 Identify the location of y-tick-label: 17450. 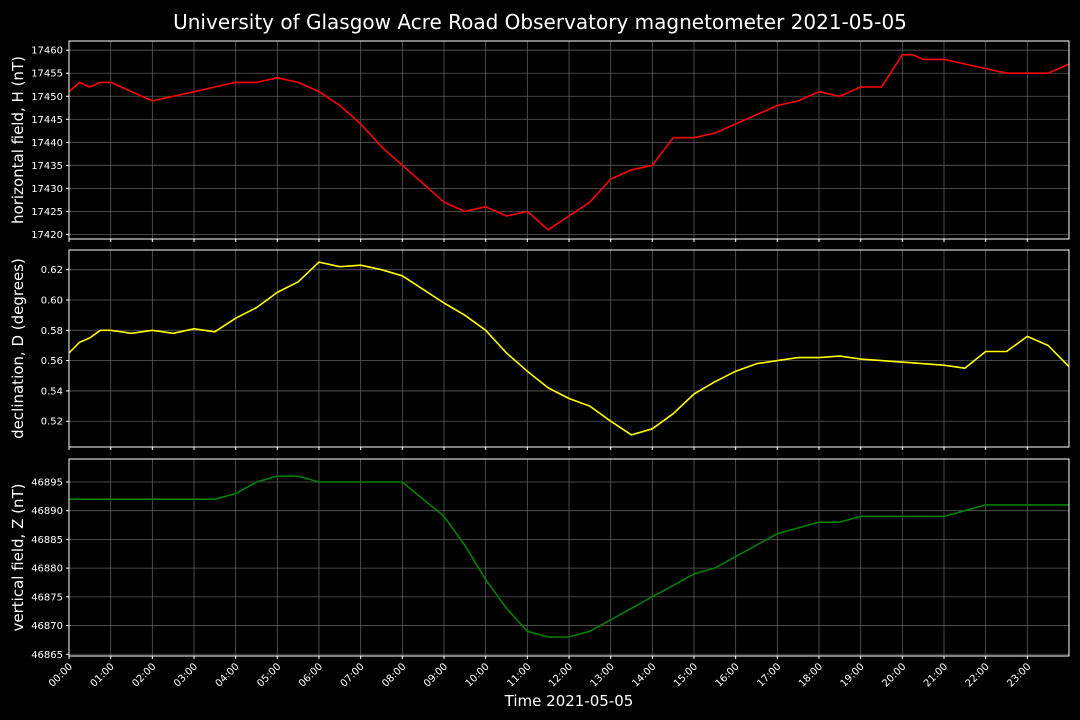
(47, 97).